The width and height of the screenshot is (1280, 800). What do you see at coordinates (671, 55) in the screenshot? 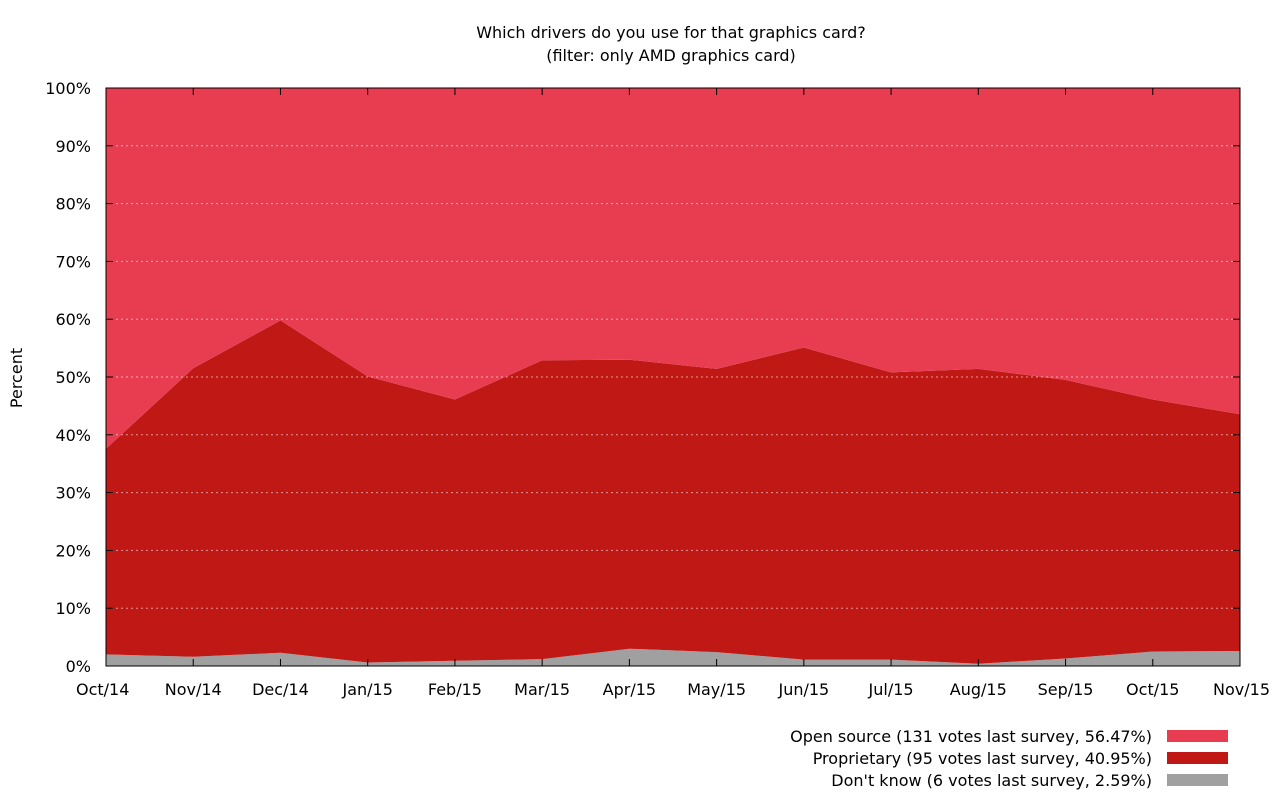
I see `chart-subtitle: (filter: only AMD graphics card)` at bounding box center [671, 55].